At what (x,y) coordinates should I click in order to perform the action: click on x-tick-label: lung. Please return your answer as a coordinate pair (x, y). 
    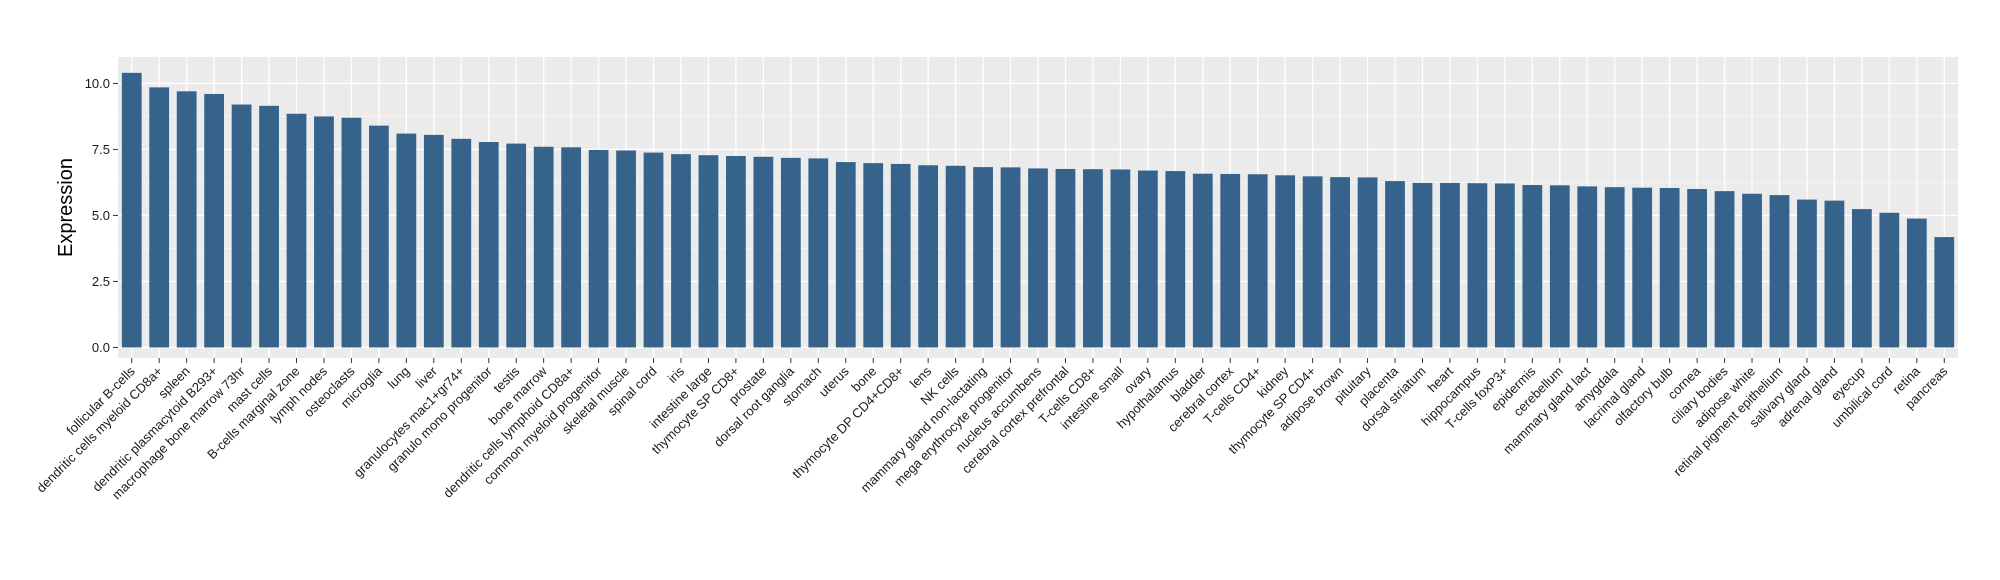
    Looking at the image, I should click on (398, 378).